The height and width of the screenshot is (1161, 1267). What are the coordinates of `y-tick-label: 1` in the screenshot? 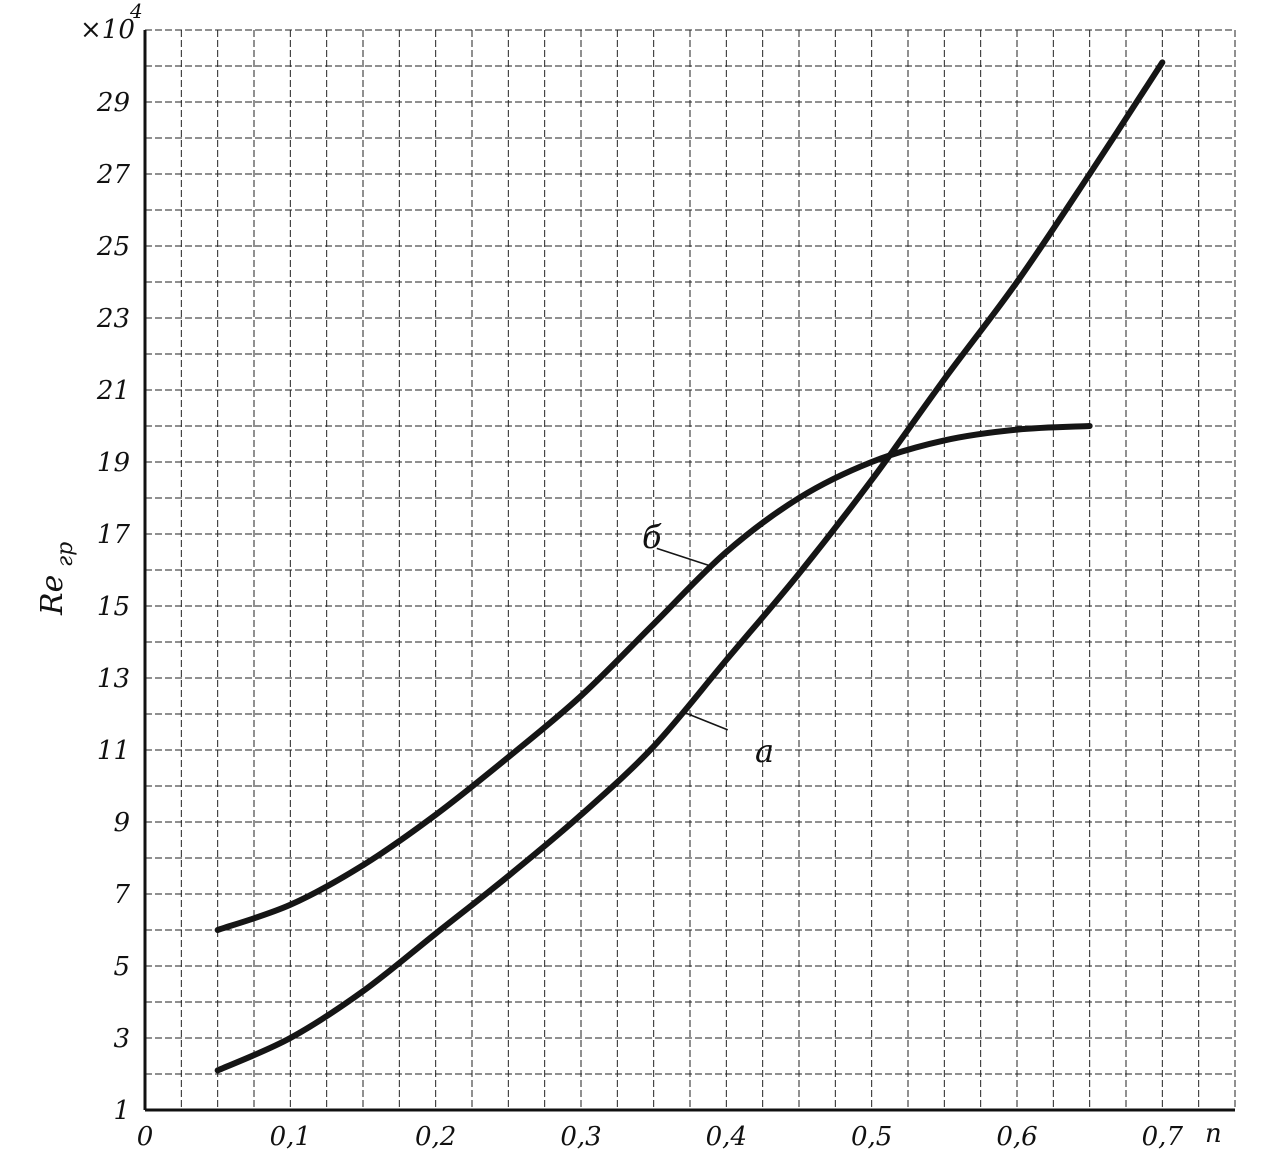 It's located at (121, 1111).